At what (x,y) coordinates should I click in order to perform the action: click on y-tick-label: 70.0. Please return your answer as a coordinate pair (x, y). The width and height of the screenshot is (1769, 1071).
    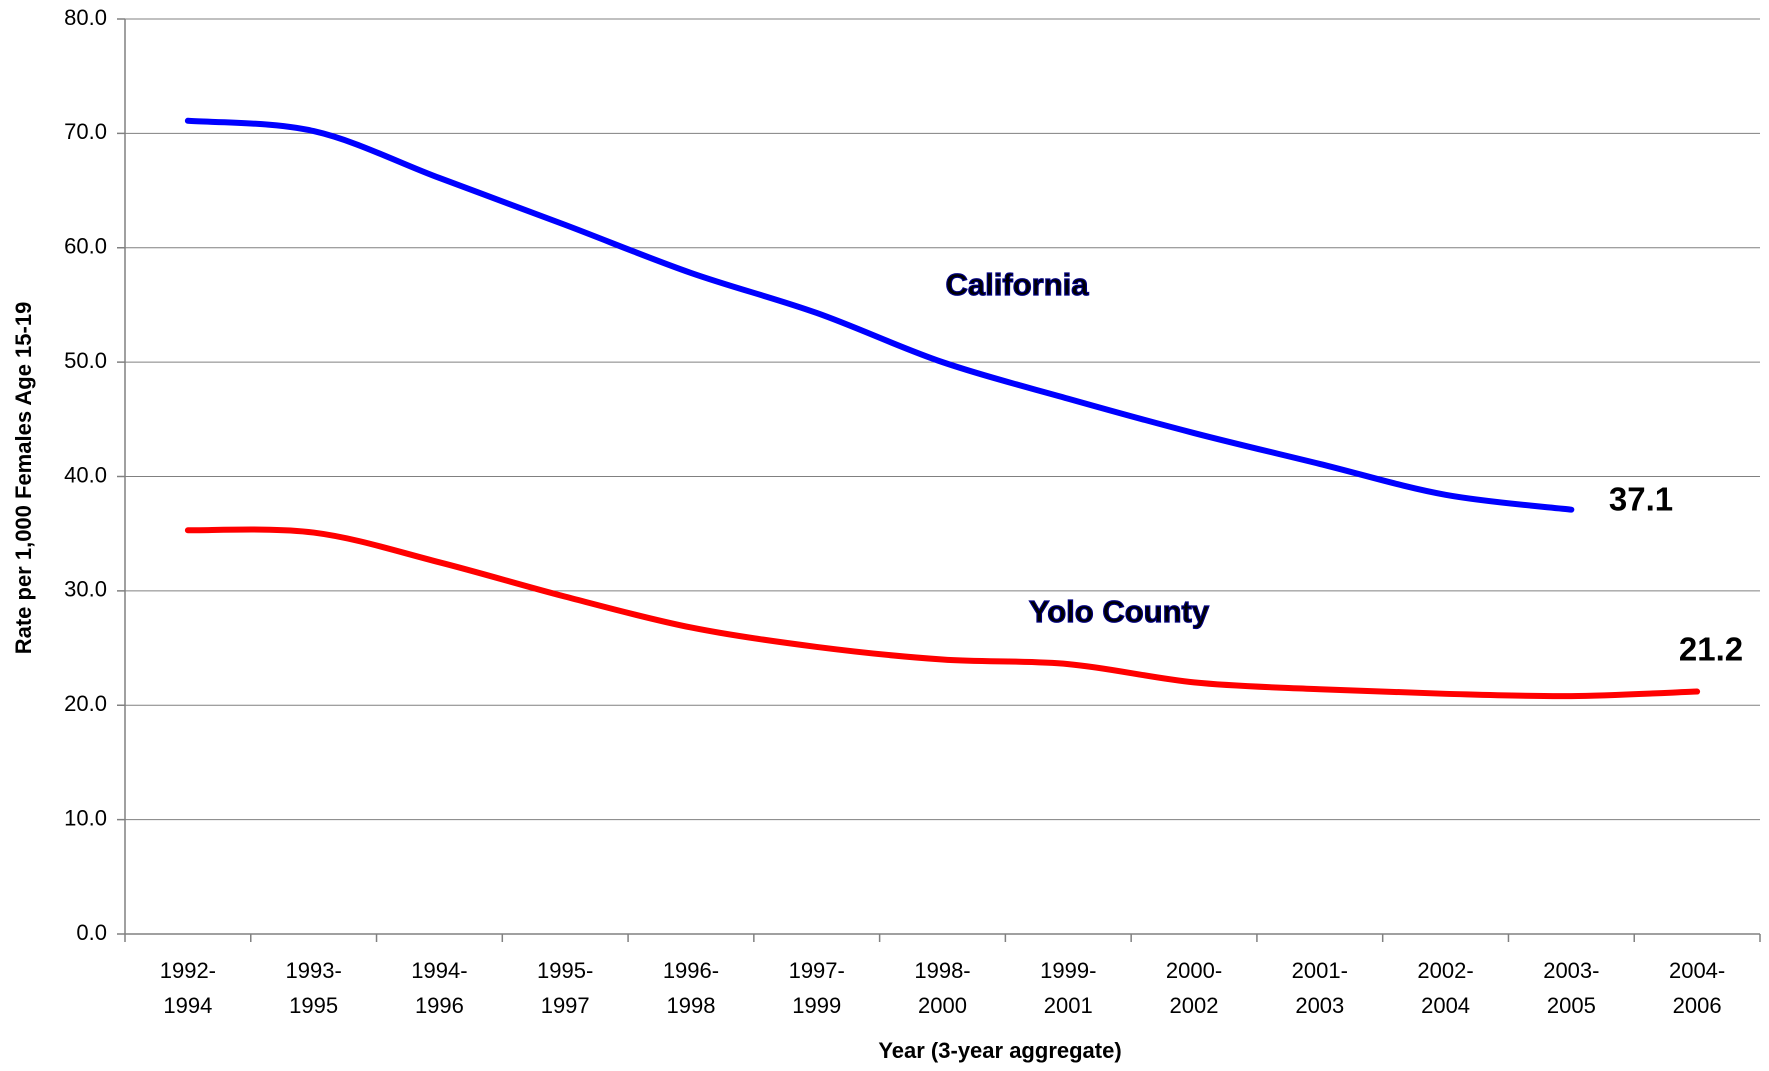
    Looking at the image, I should click on (85, 131).